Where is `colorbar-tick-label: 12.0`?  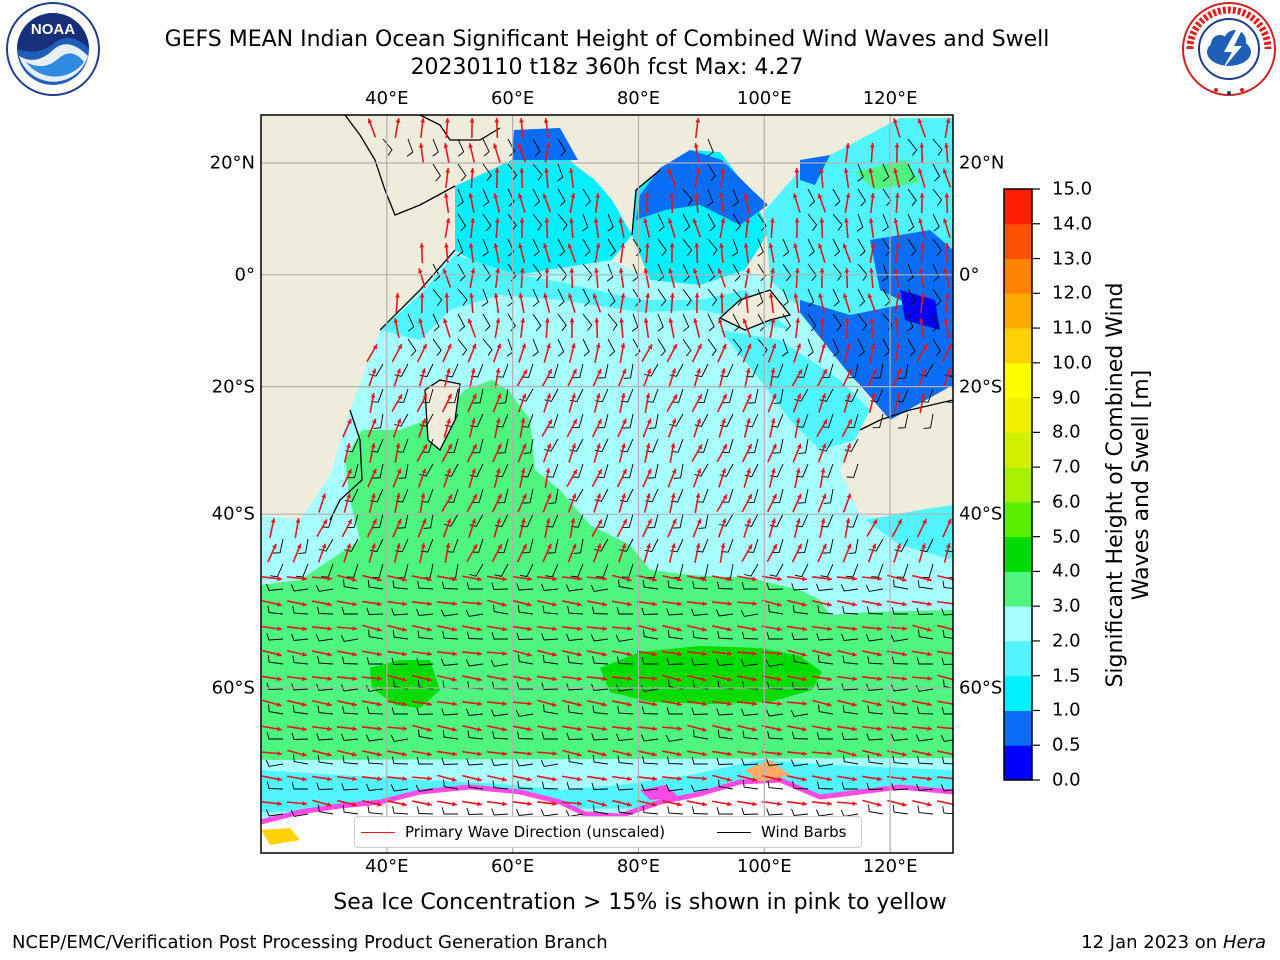 colorbar-tick-label: 12.0 is located at coordinates (1072, 293).